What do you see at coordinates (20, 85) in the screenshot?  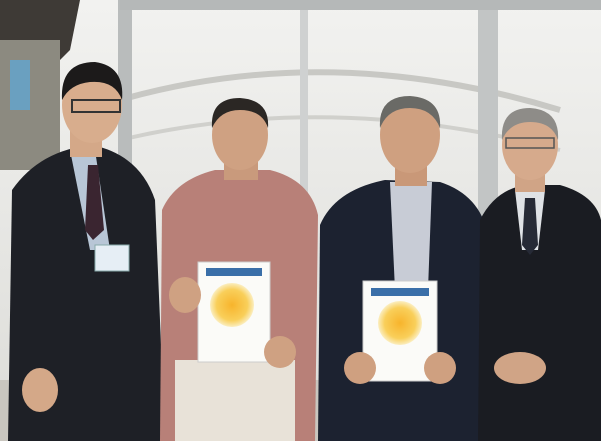 I see `bottle` at bounding box center [20, 85].